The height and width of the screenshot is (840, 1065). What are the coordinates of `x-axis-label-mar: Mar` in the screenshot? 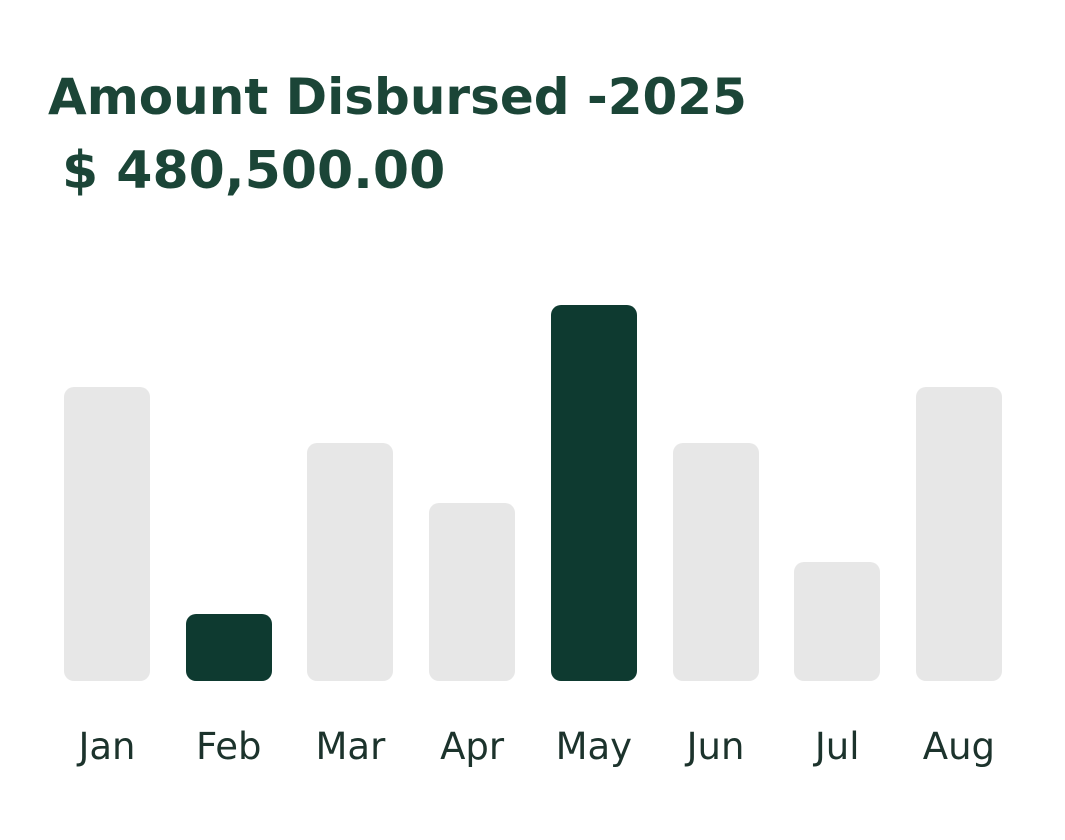 It's located at (350, 746).